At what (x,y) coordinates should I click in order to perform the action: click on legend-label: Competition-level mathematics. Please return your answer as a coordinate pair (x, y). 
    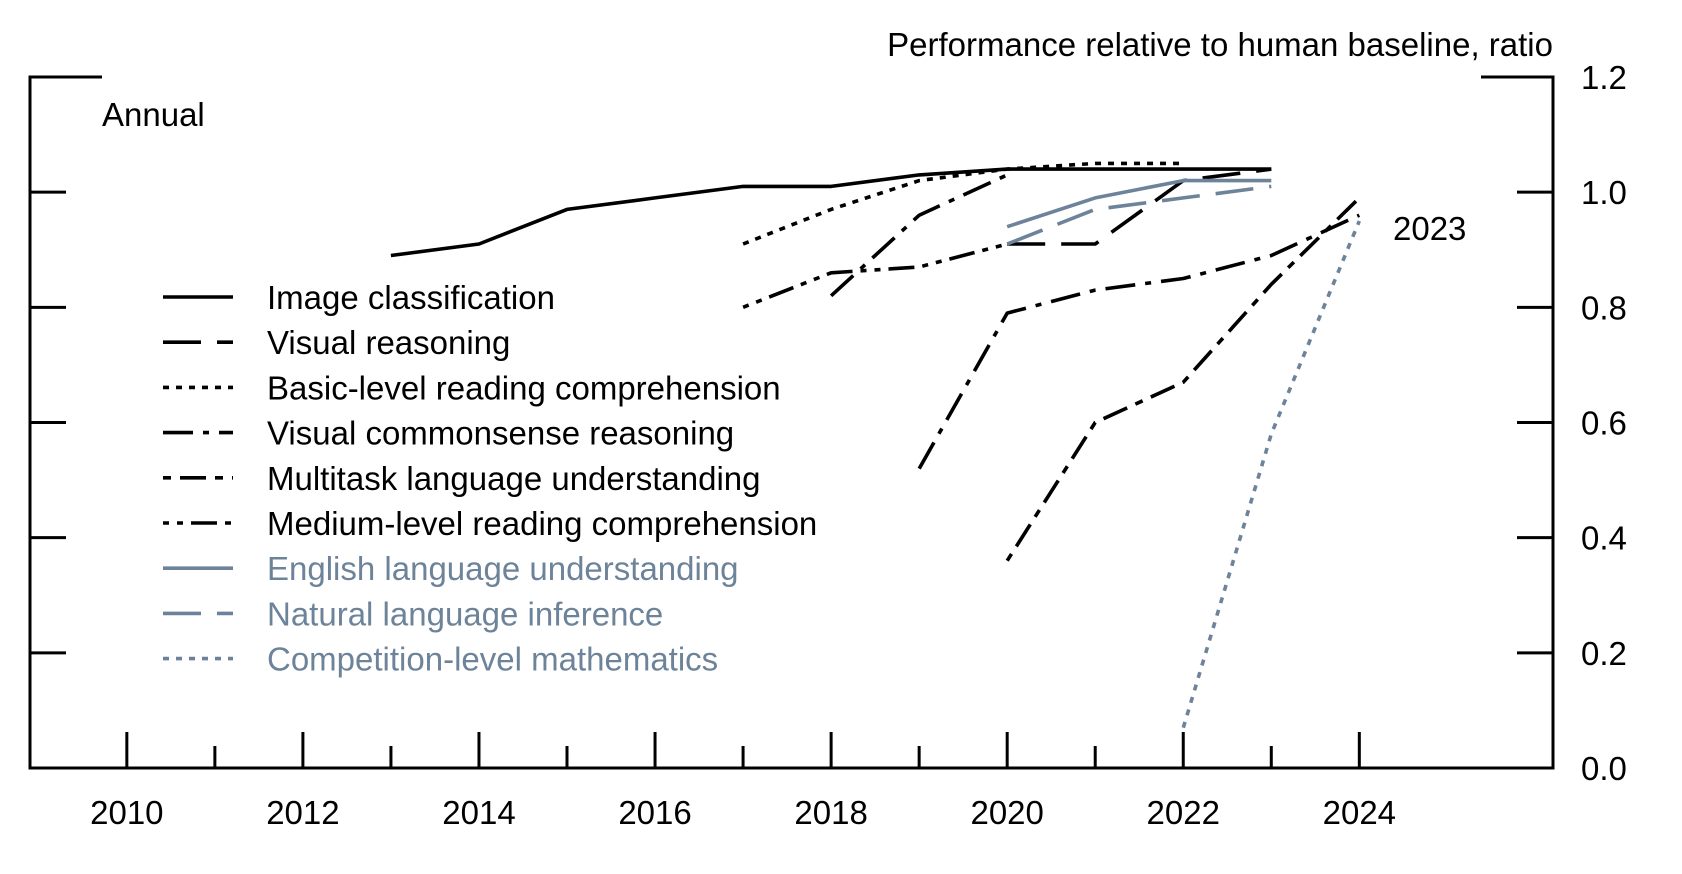
    Looking at the image, I should click on (492, 659).